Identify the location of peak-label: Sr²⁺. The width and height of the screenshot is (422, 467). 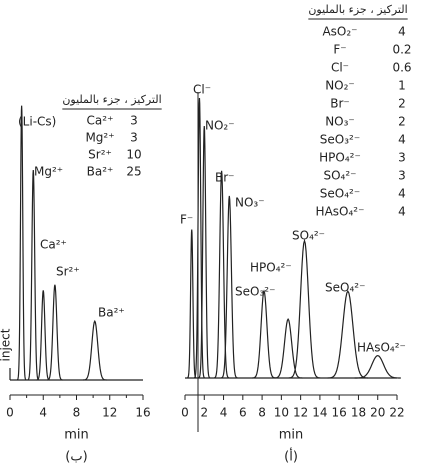
(68, 272).